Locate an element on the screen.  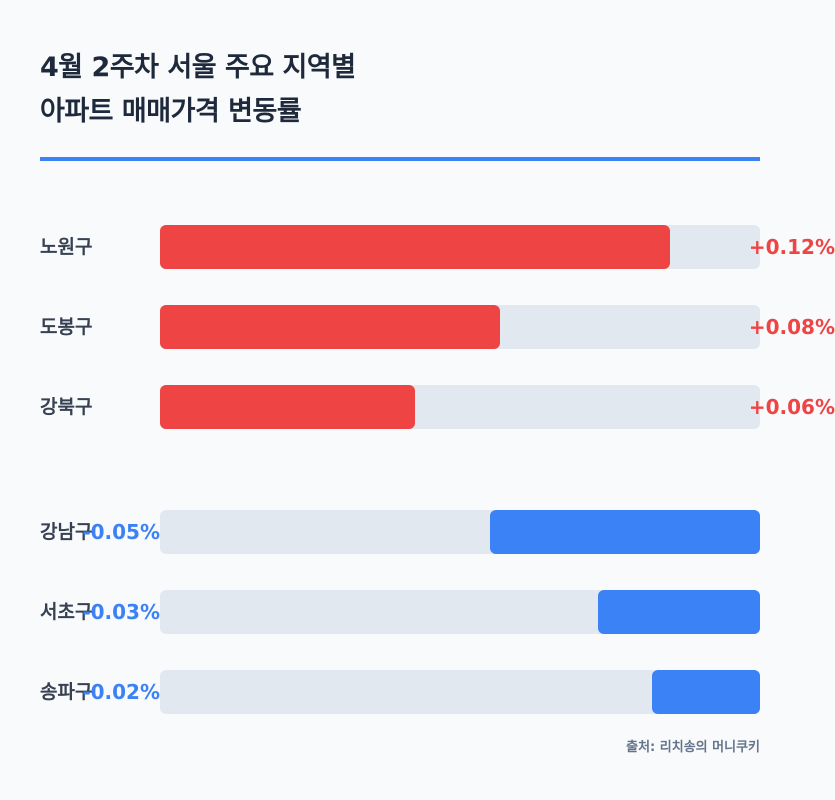
category-label: 도봉구 is located at coordinates (66, 327).